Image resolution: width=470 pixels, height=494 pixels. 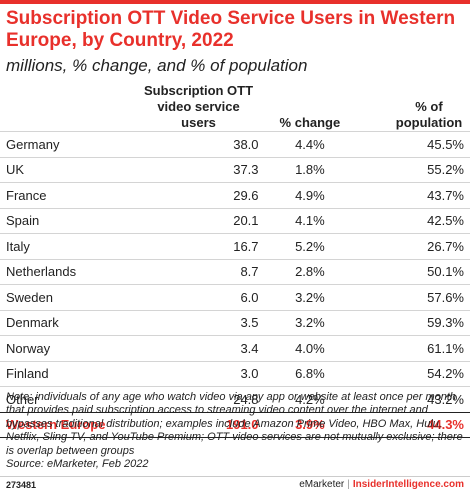 I want to click on header-population: % of population, so click(x=415, y=107).